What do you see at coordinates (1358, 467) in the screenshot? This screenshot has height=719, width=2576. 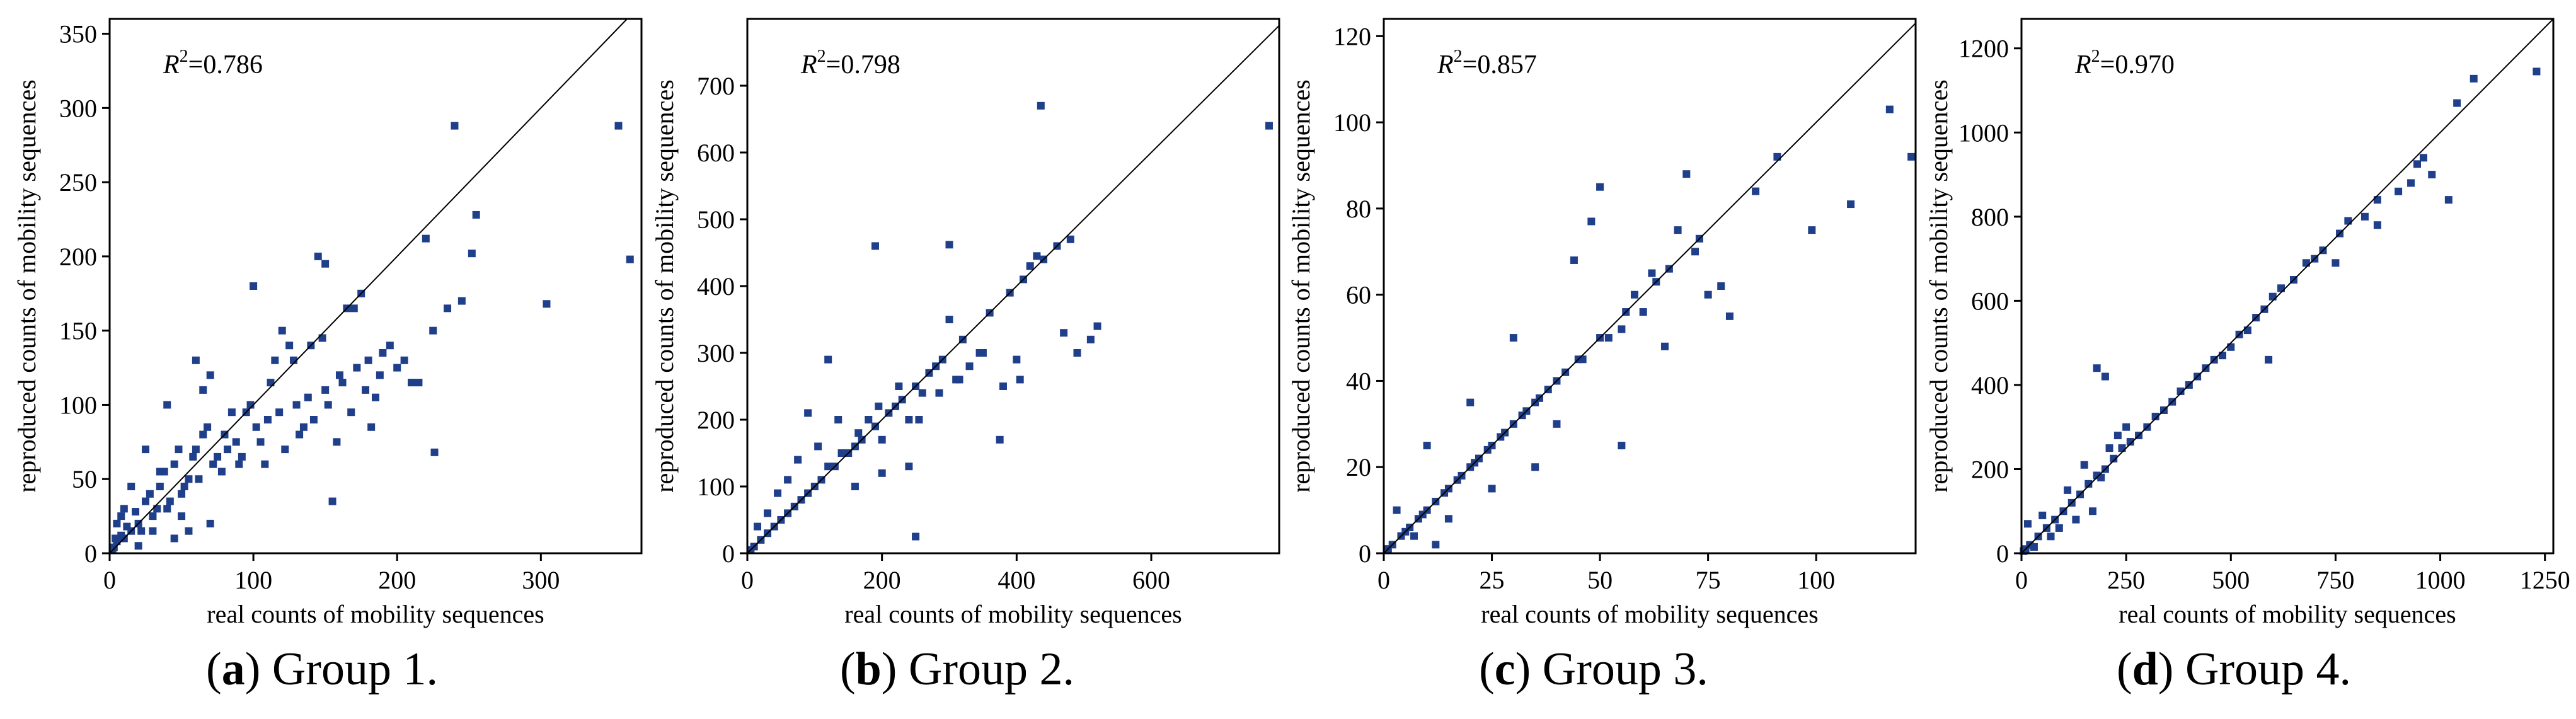 I see `y-tick-label: 20` at bounding box center [1358, 467].